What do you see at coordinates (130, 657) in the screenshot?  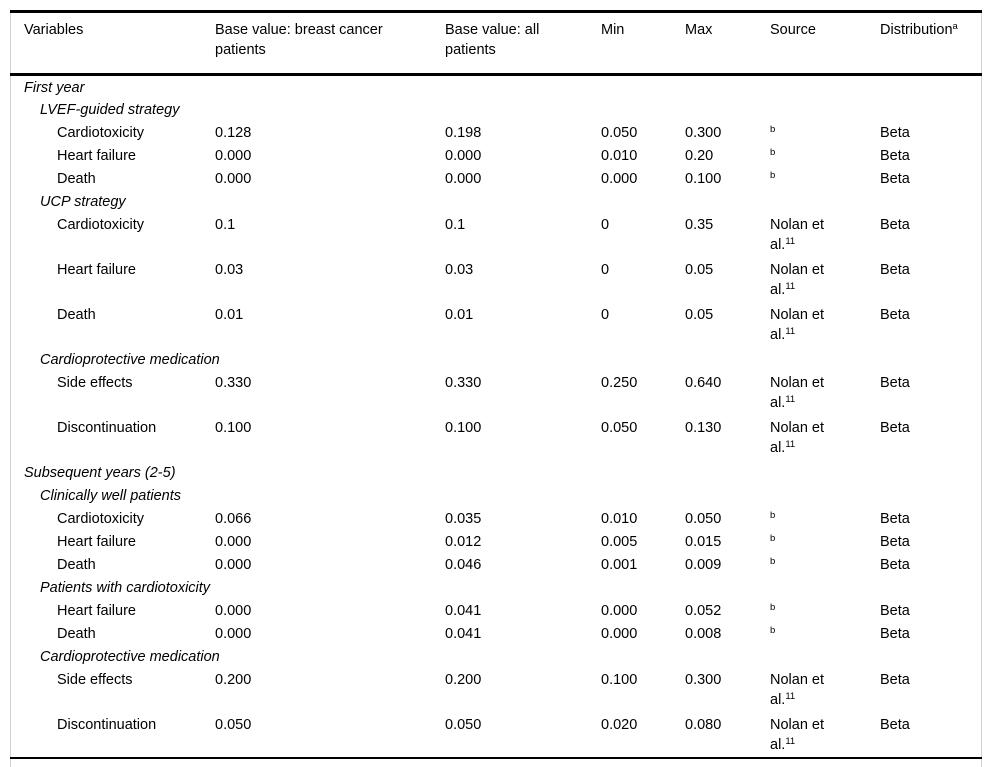 I see `cell-variable-label: Cardioprotective medication` at bounding box center [130, 657].